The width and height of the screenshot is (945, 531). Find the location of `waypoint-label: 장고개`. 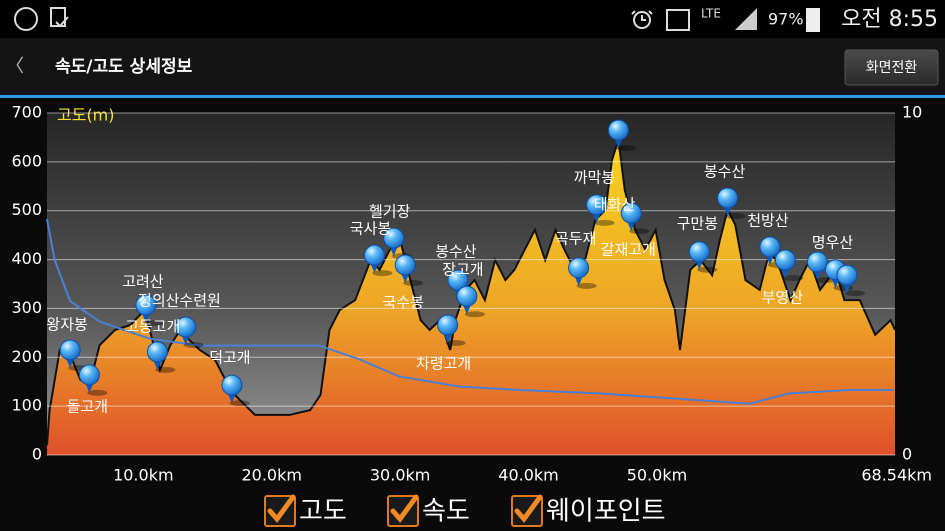

waypoint-label: 장고개 is located at coordinates (462, 270).